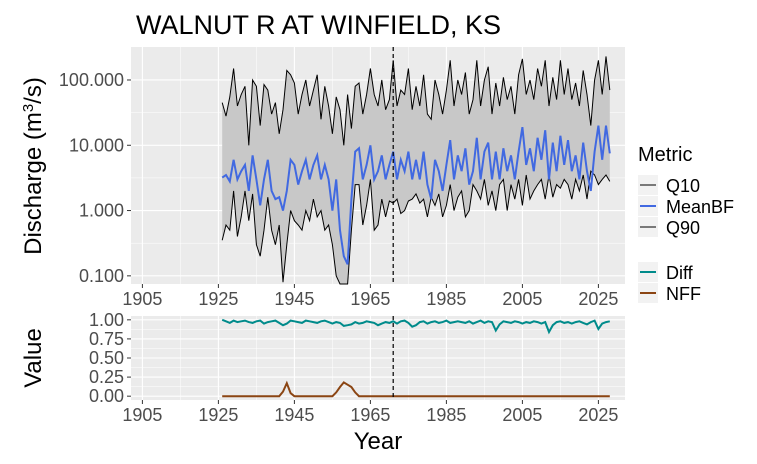 This screenshot has height=464, width=757. What do you see at coordinates (91, 80) in the screenshot?
I see `y-tick-label: 100.000` at bounding box center [91, 80].